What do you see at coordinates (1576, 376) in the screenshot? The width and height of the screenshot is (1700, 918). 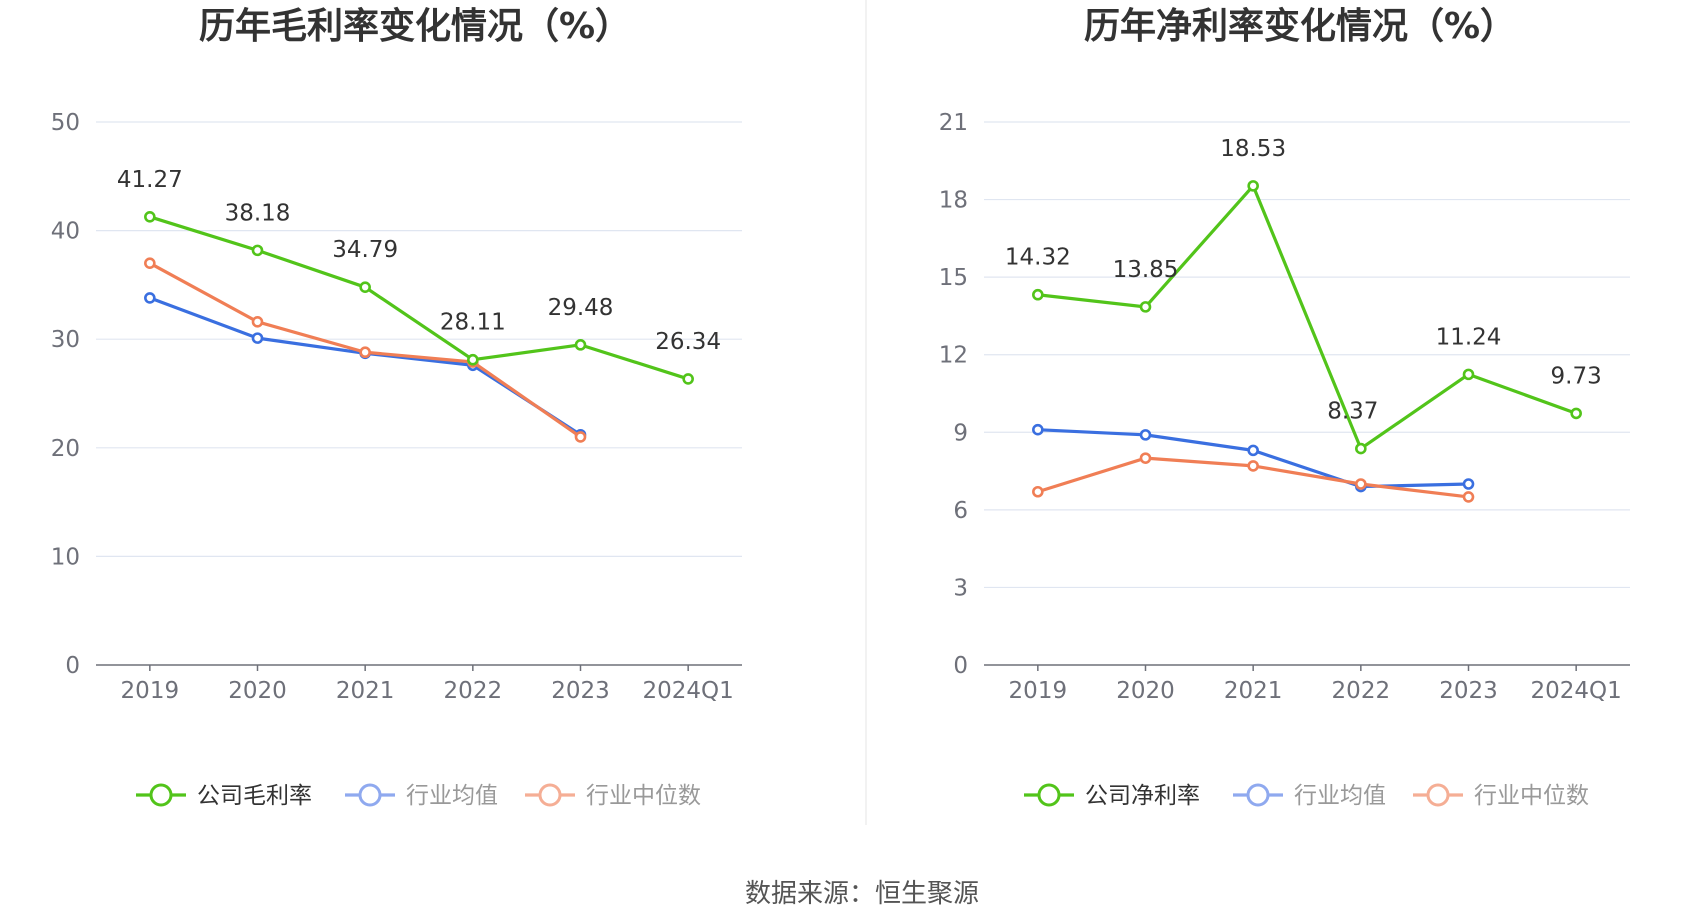 I see `data-label: 9.73` at bounding box center [1576, 376].